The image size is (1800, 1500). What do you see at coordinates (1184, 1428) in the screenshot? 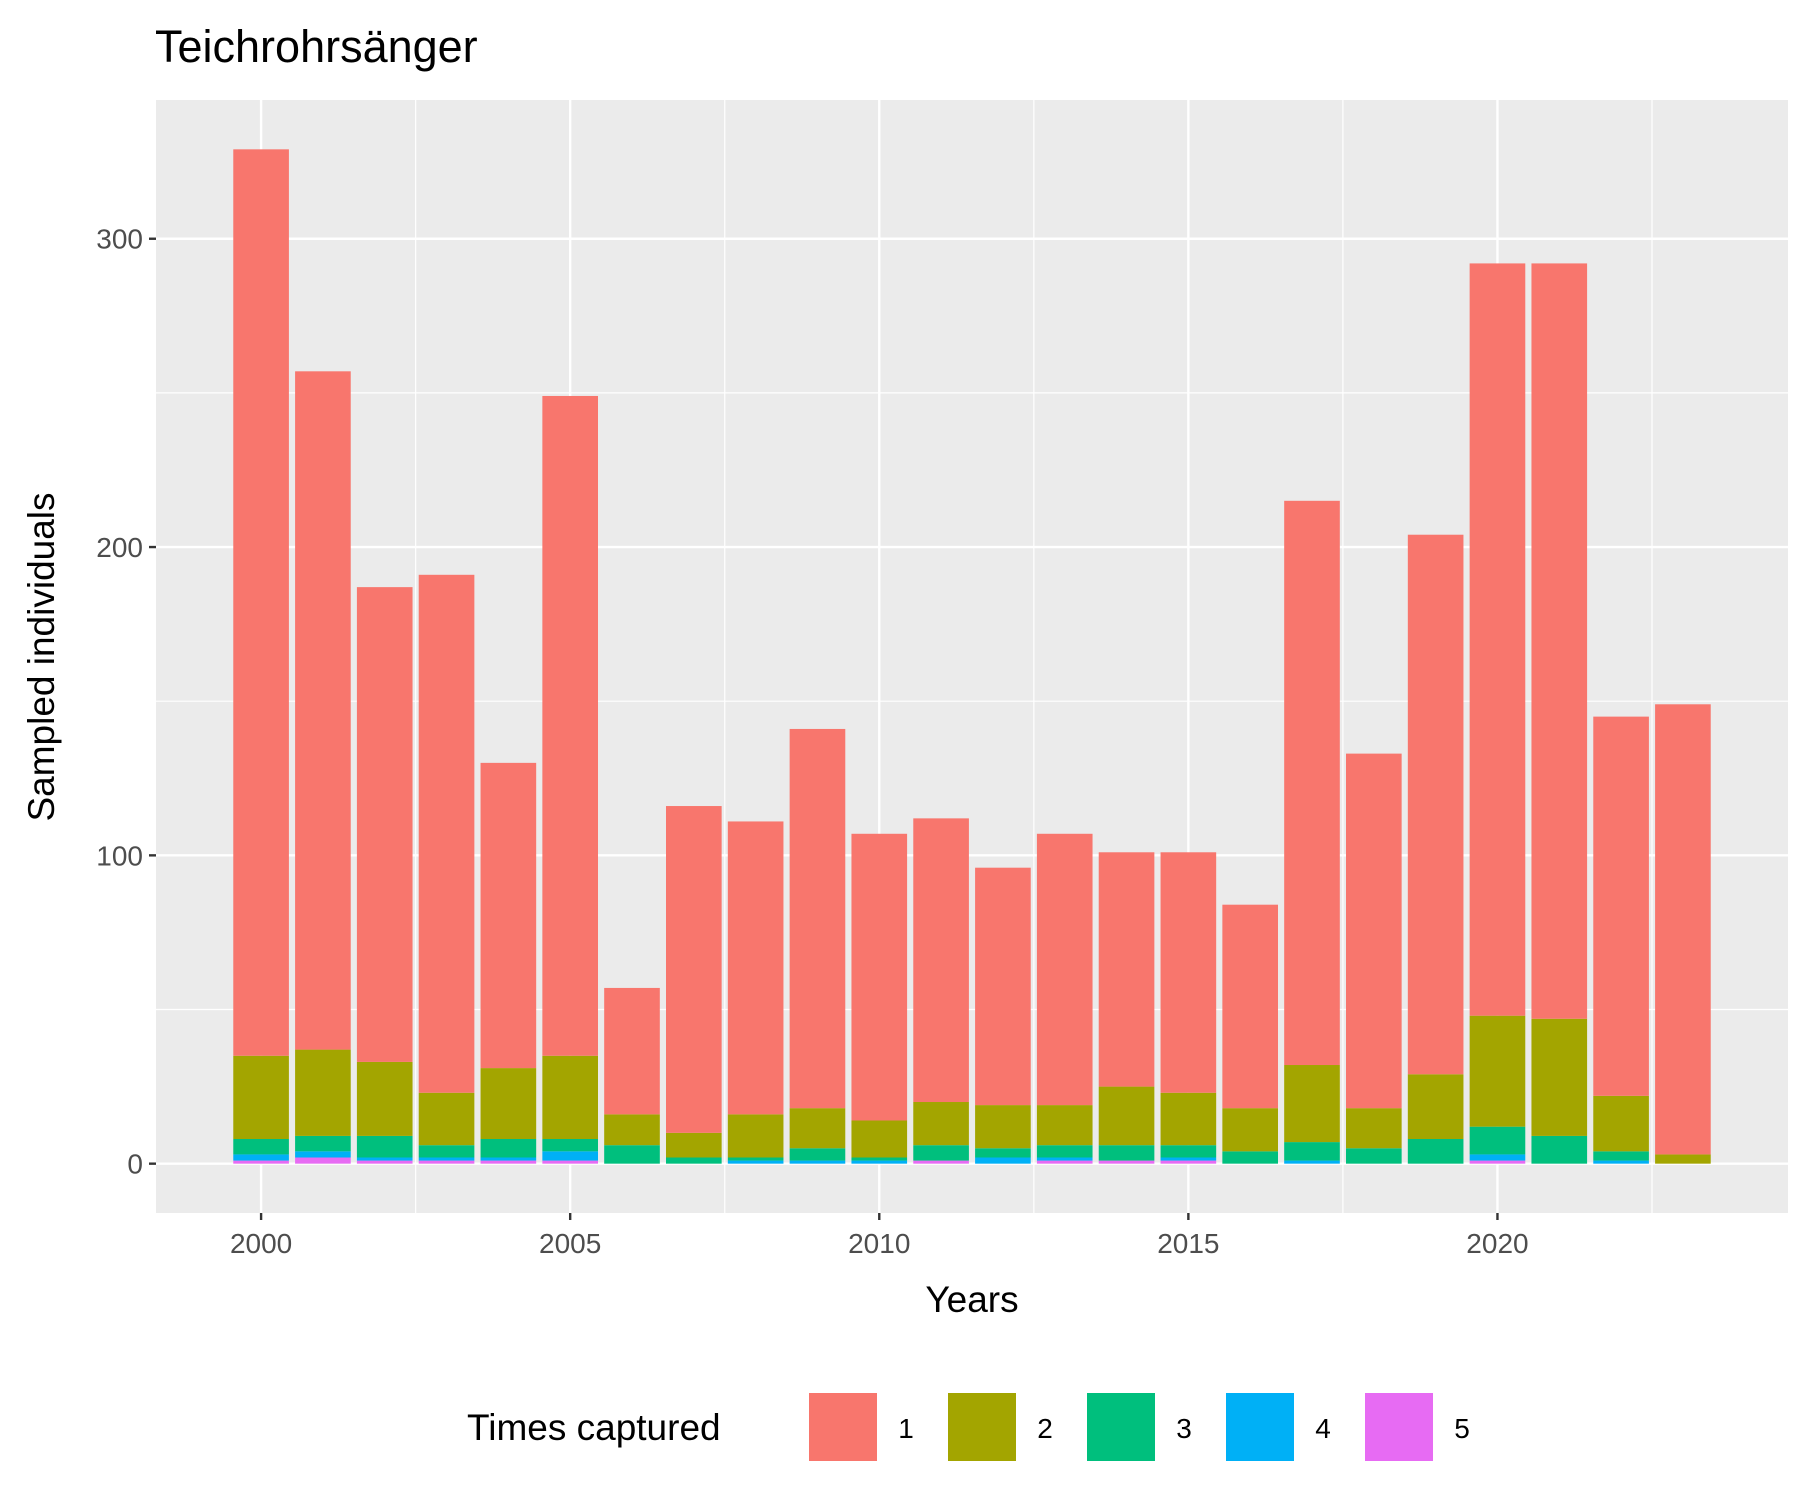
I see `legend-label-3: 3` at bounding box center [1184, 1428].